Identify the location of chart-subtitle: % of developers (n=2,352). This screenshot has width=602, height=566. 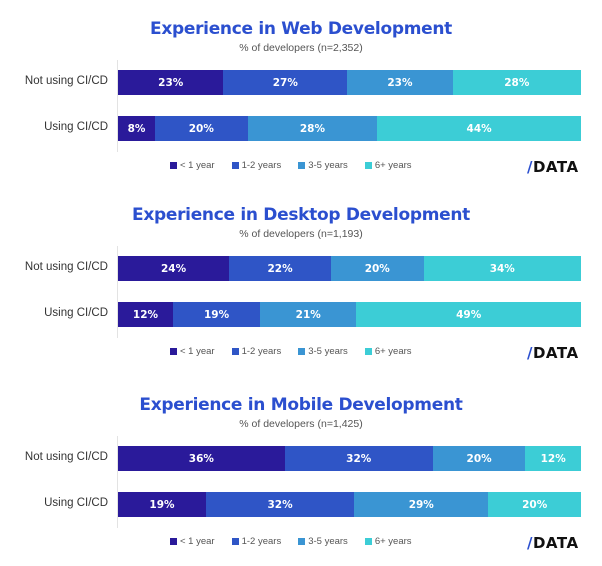
(301, 48).